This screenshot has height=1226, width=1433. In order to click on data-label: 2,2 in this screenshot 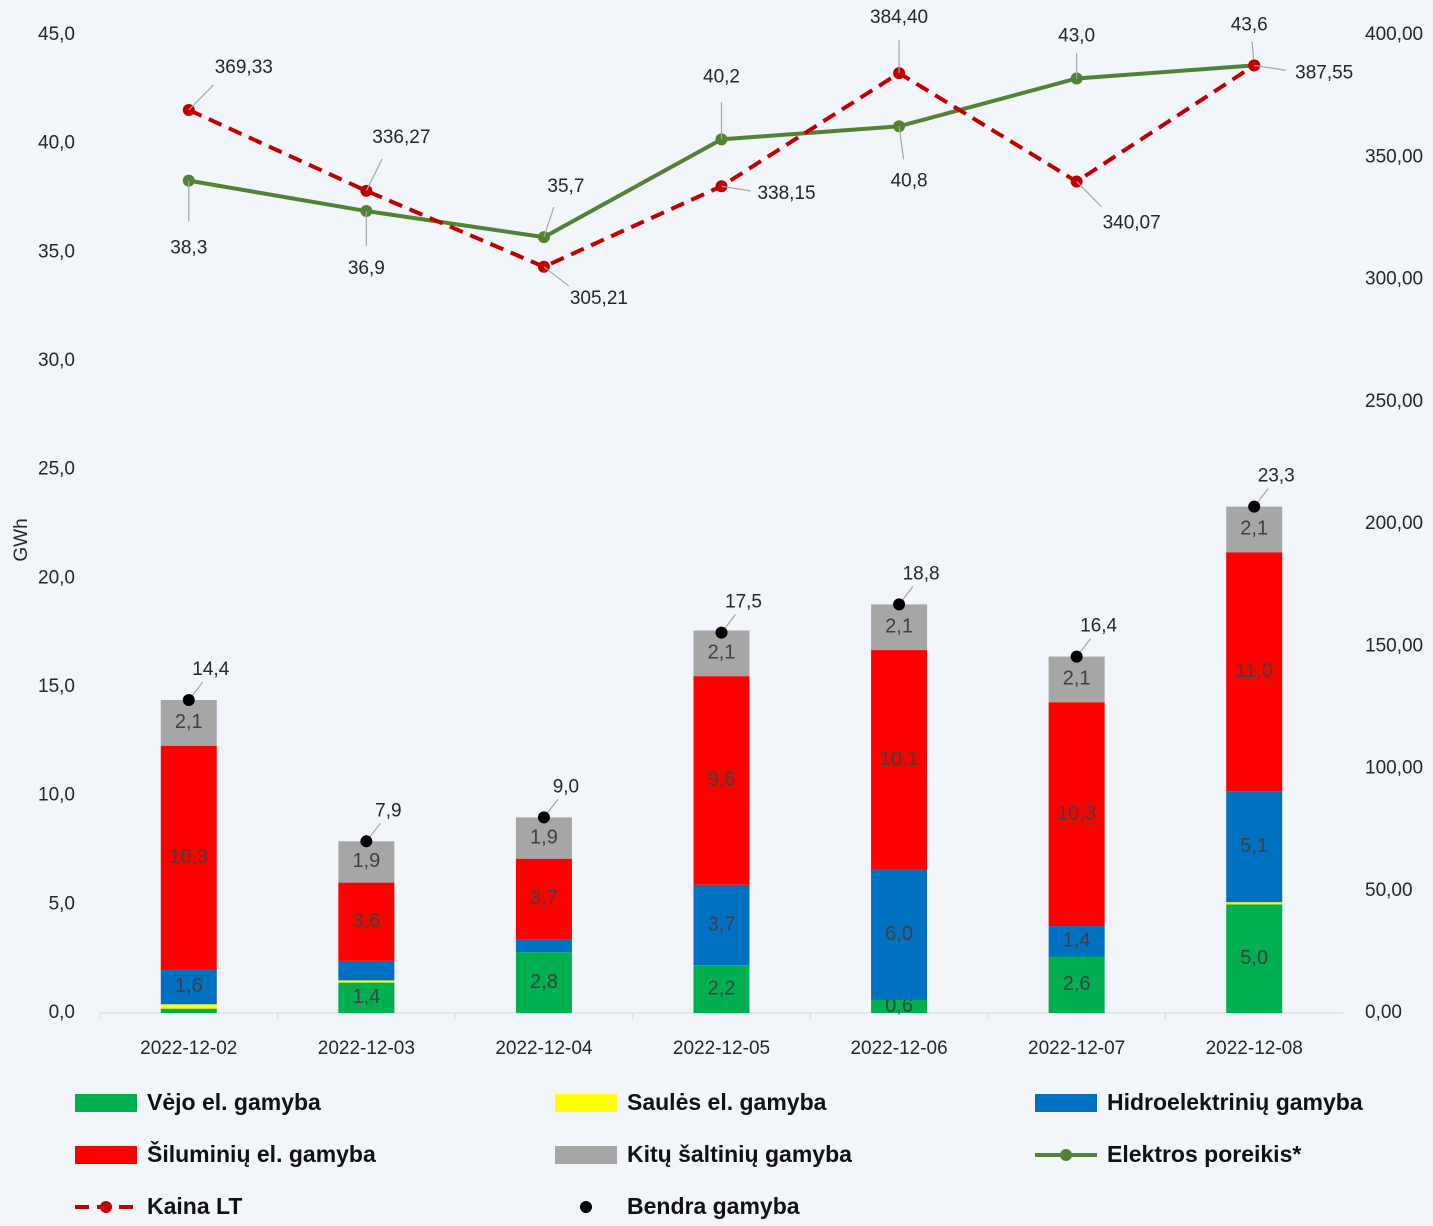, I will do `click(722, 988)`.